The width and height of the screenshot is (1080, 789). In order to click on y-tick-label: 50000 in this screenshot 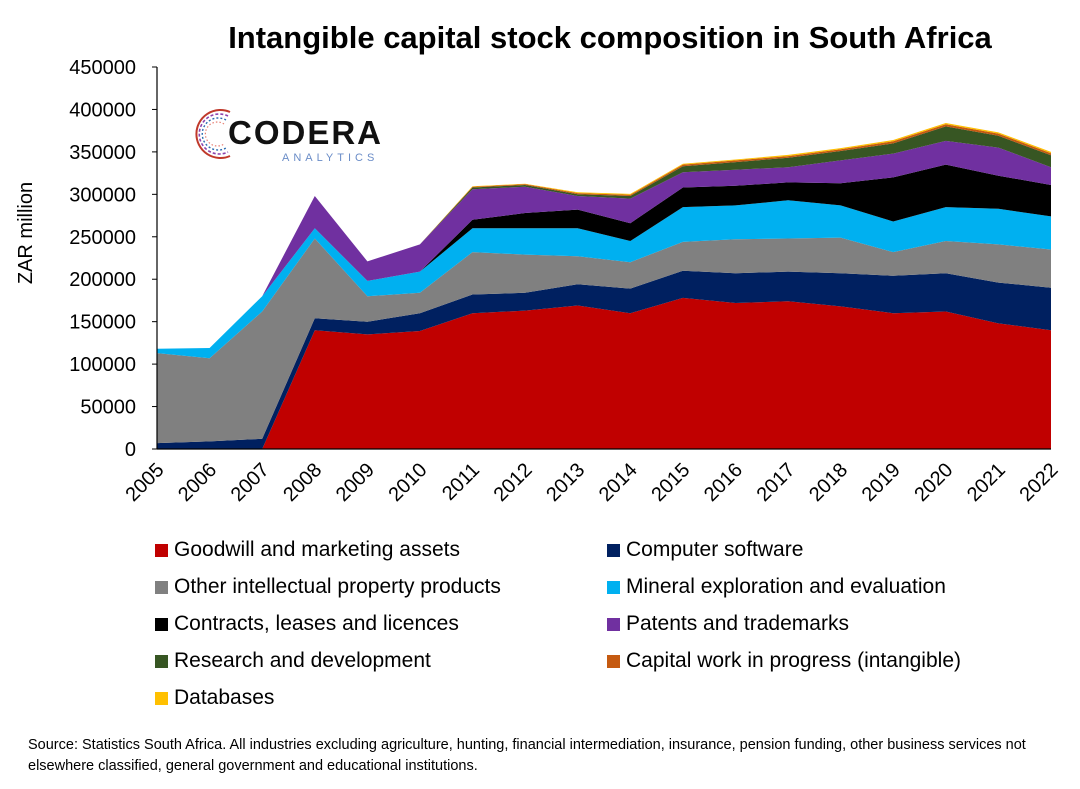, I will do `click(108, 408)`.